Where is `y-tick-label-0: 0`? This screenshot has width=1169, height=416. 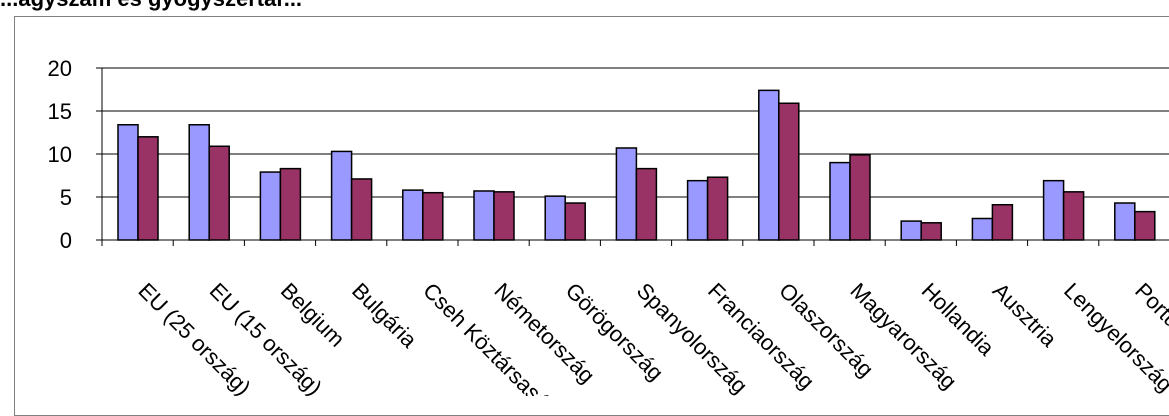
y-tick-label-0: 0 is located at coordinates (66, 240).